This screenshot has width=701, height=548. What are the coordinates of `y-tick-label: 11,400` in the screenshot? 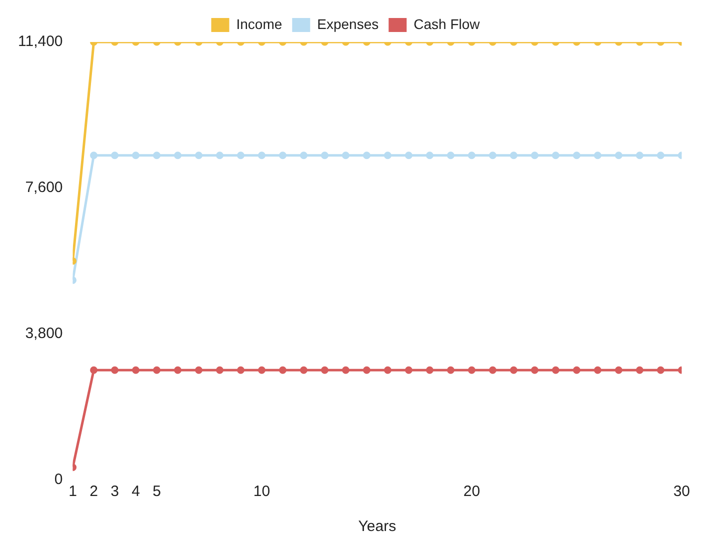 It's located at (40, 41).